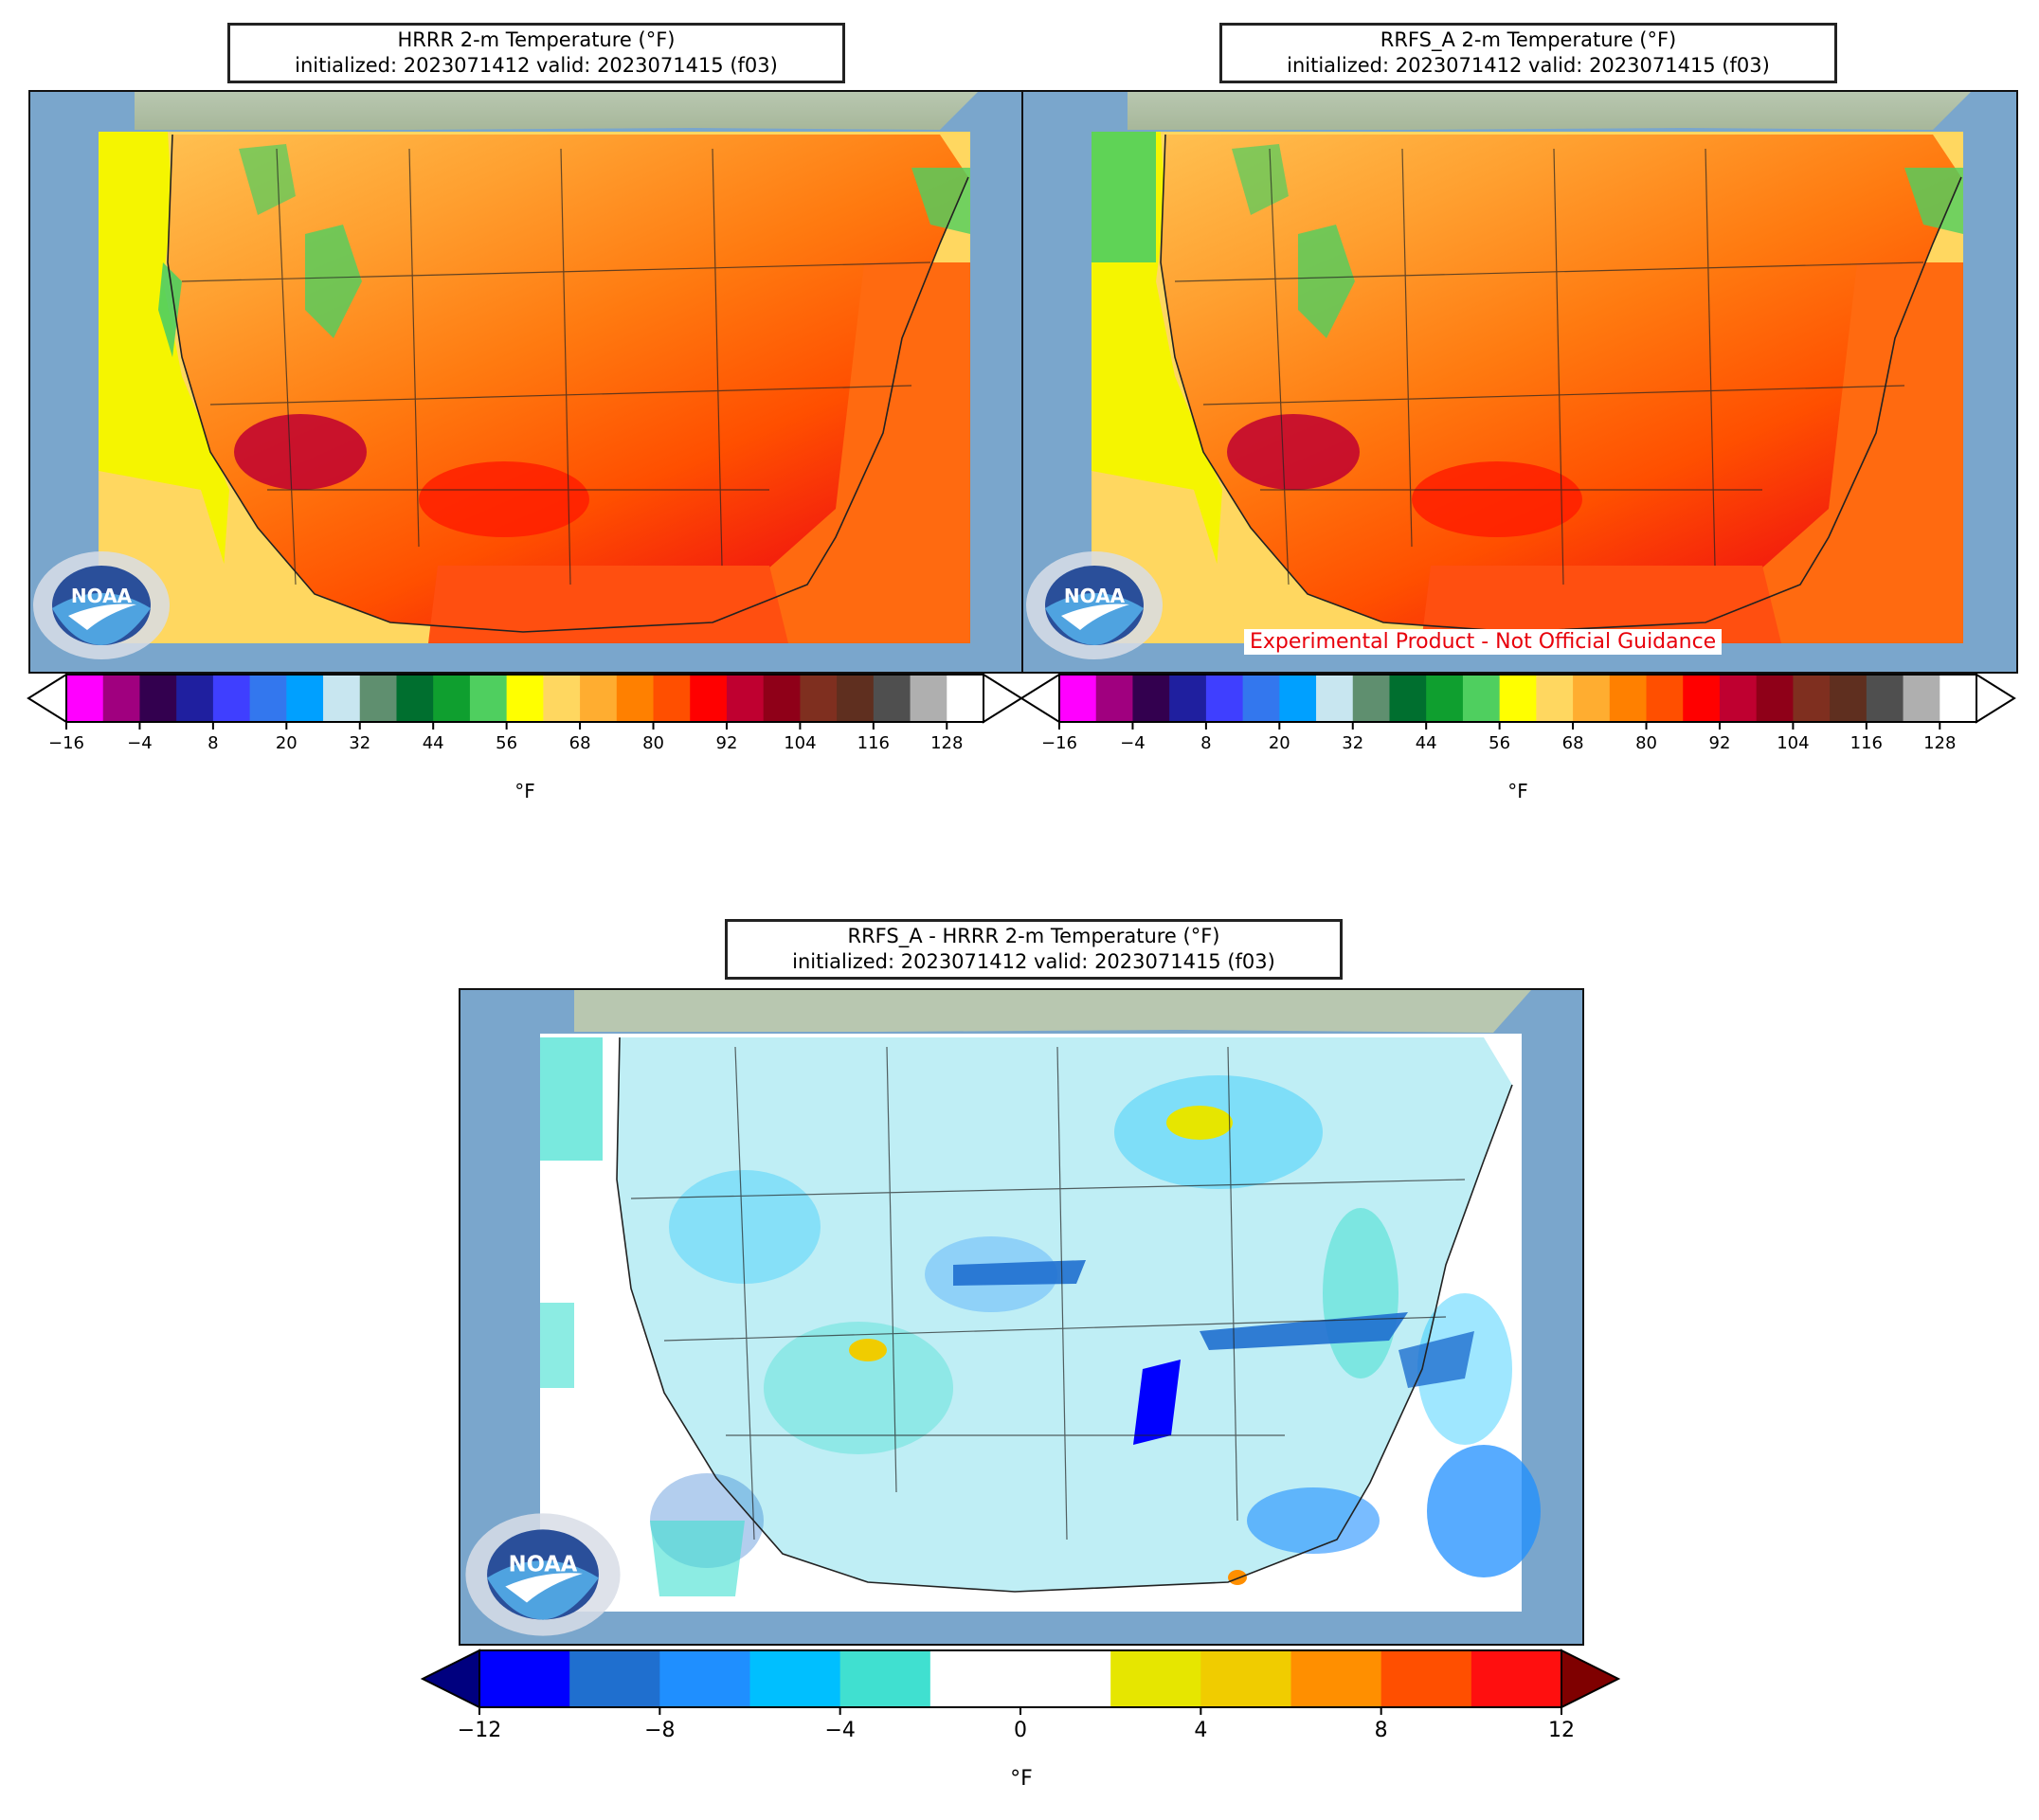 The width and height of the screenshot is (2039, 1820). I want to click on diff-colorbar-unit: °F, so click(1021, 1779).